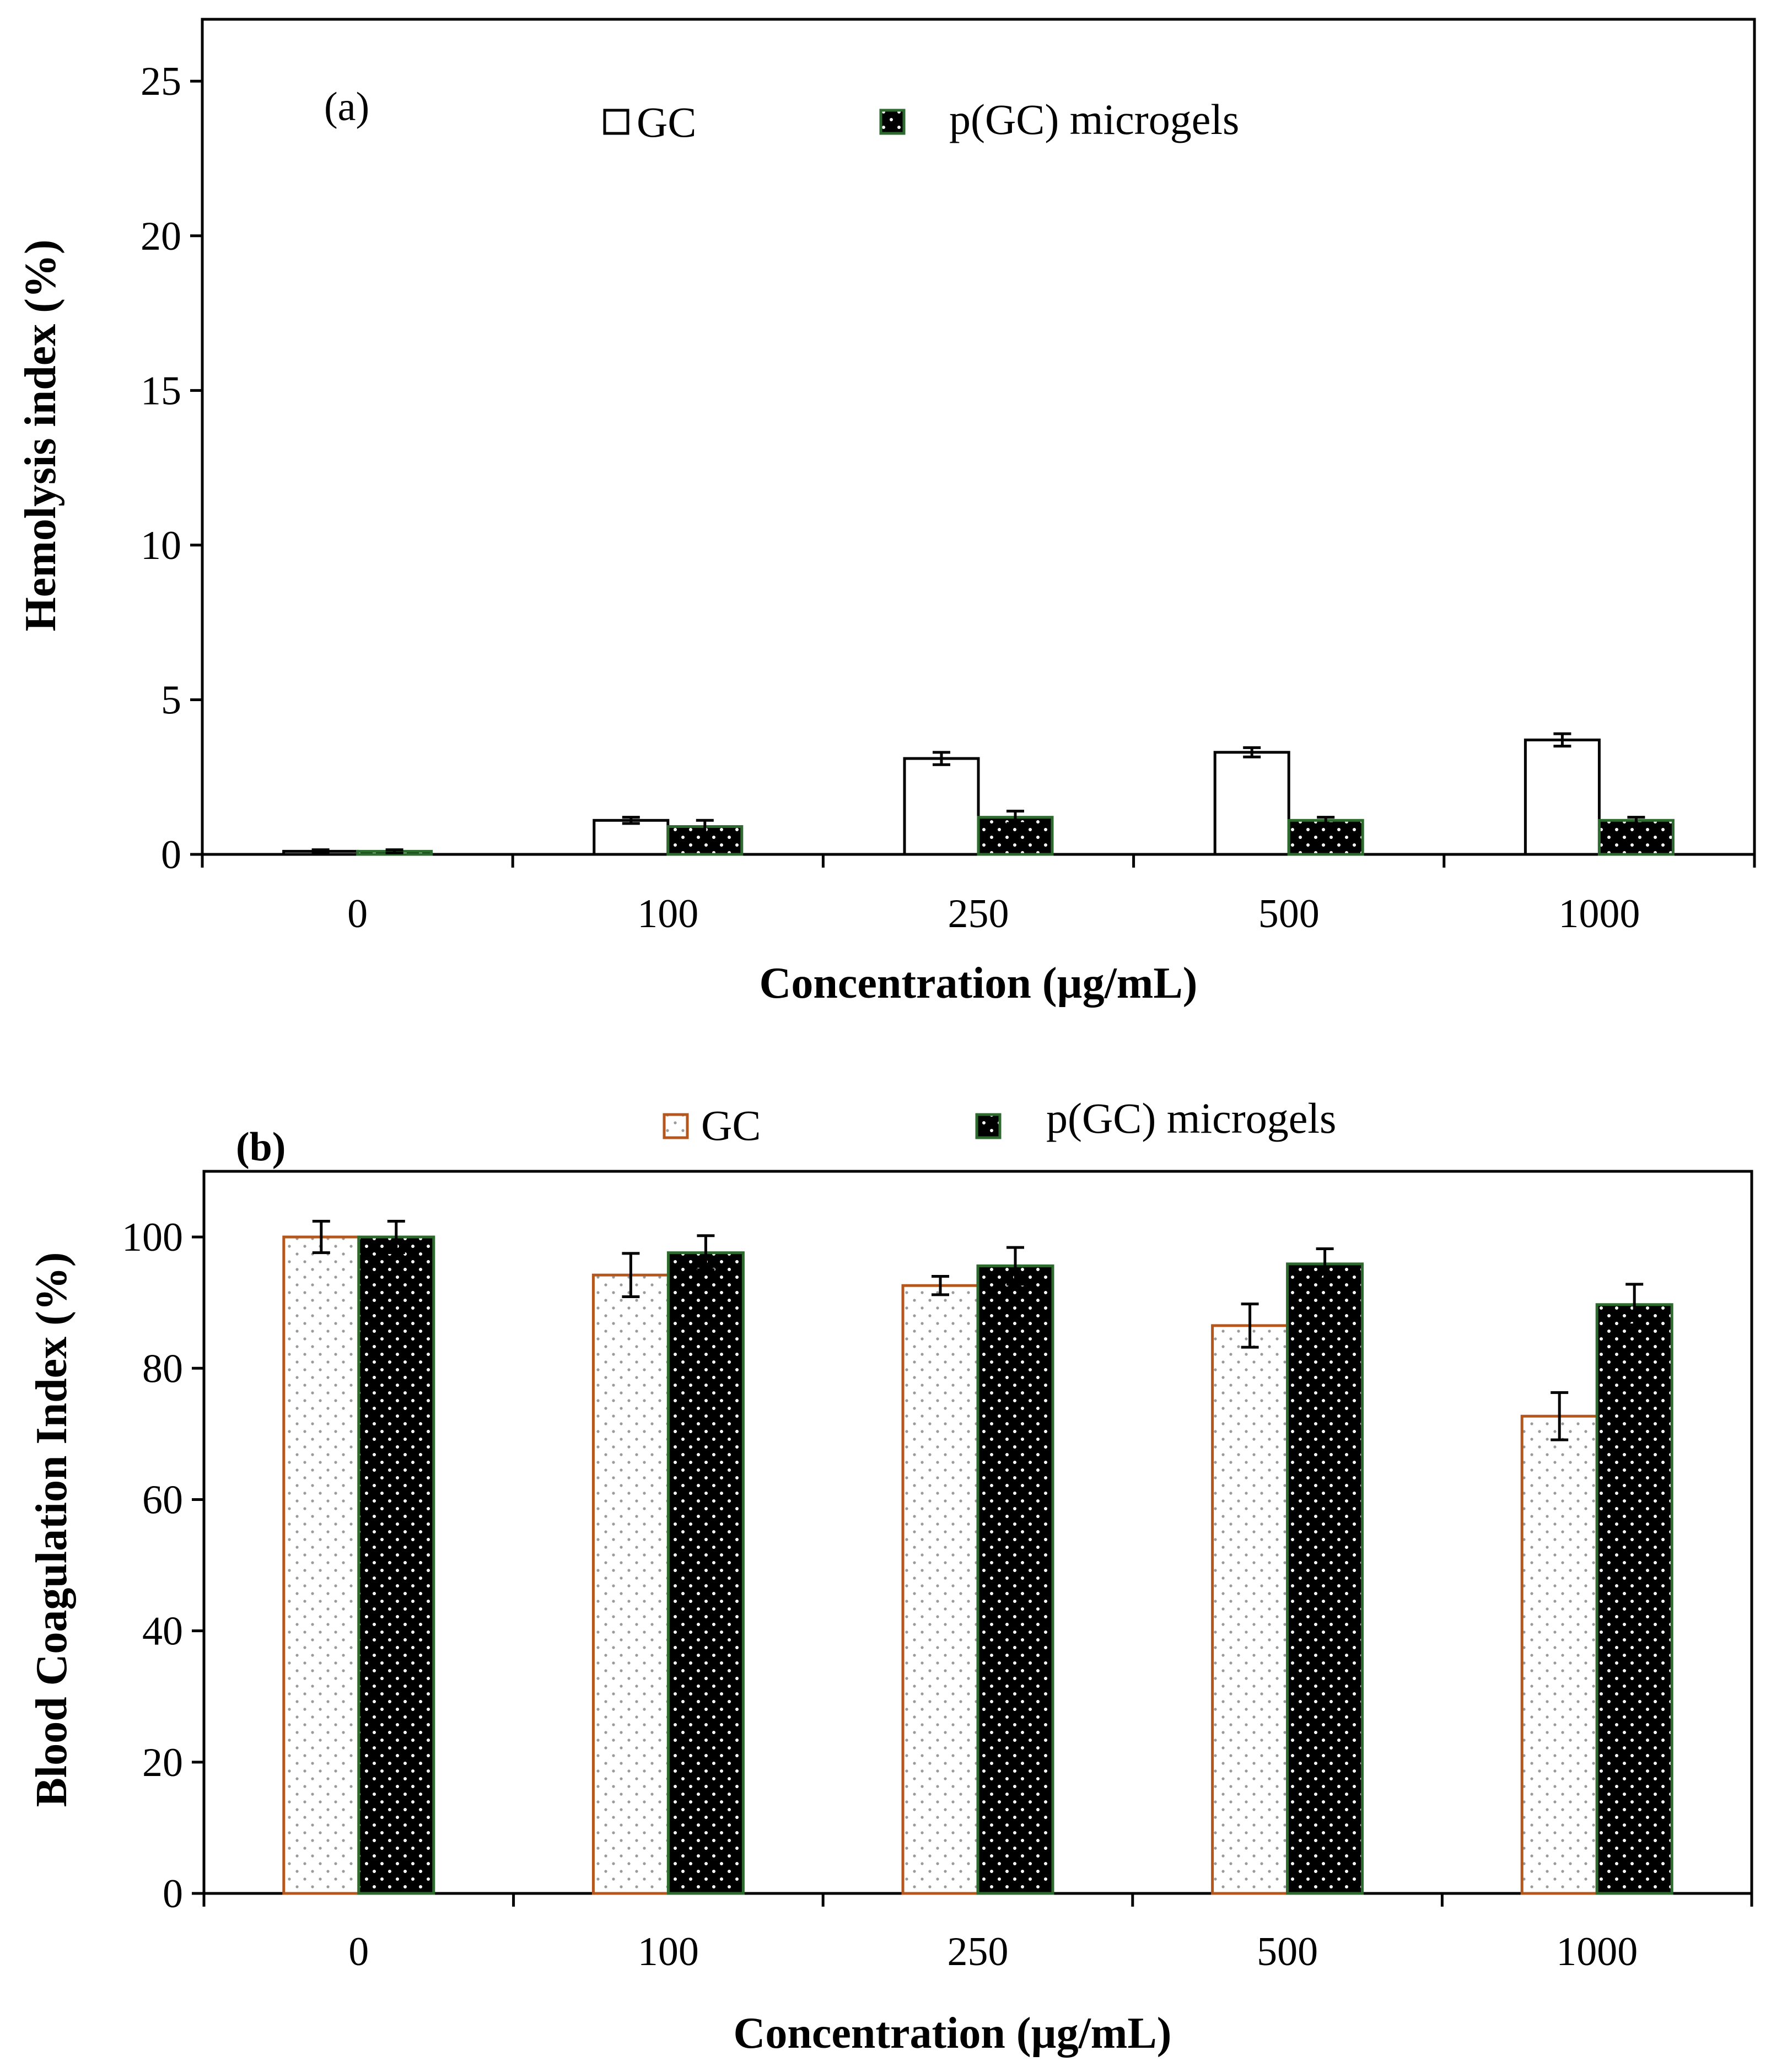 The width and height of the screenshot is (1771, 2072). What do you see at coordinates (1597, 1951) in the screenshot?
I see `b-x-tick-label: 1000` at bounding box center [1597, 1951].